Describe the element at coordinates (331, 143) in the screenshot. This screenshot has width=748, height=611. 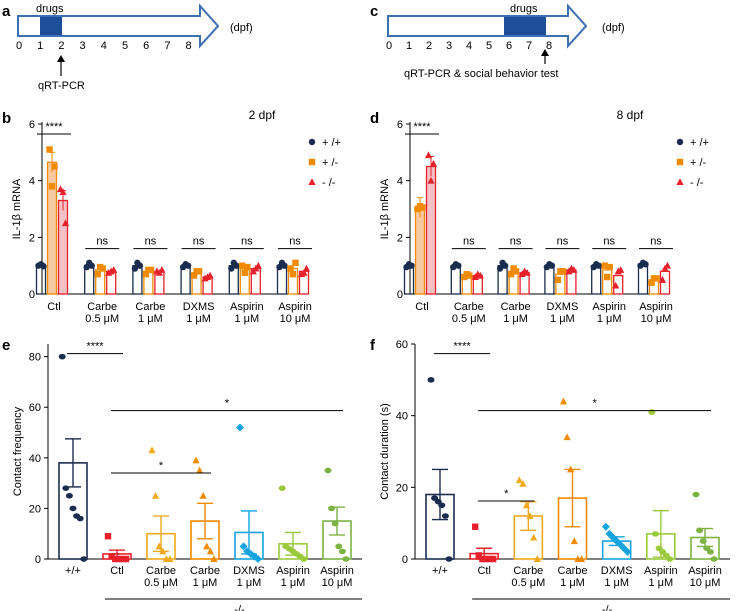
I see `legend-label: + /+` at that location.